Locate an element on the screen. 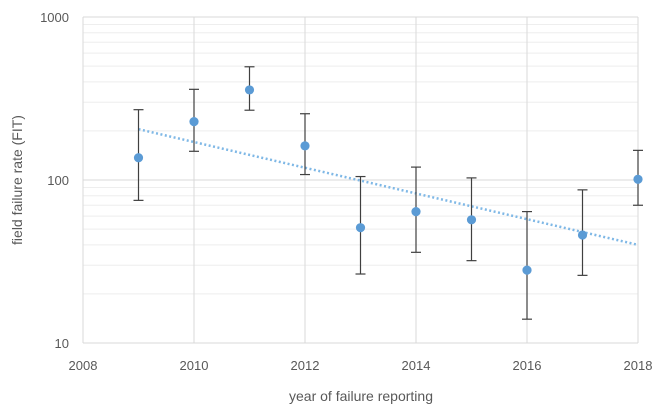 The width and height of the screenshot is (656, 405). y-axis-title: field failure rate (FIT) is located at coordinates (17, 180).